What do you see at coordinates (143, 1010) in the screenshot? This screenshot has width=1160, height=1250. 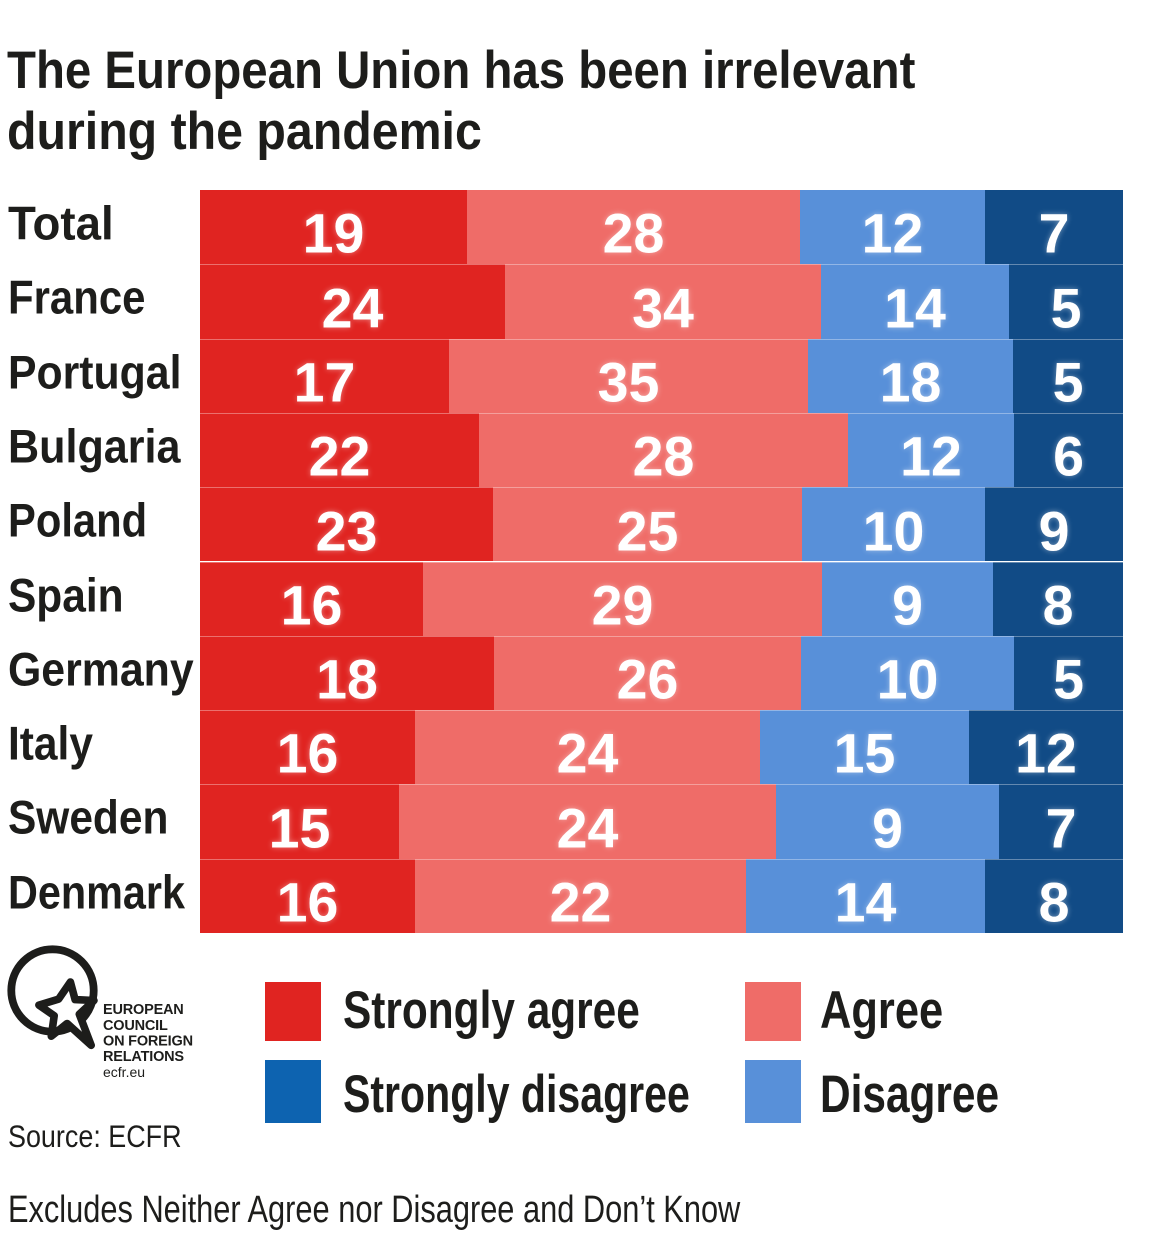 I see `svg-text: EUROPEAN` at bounding box center [143, 1010].